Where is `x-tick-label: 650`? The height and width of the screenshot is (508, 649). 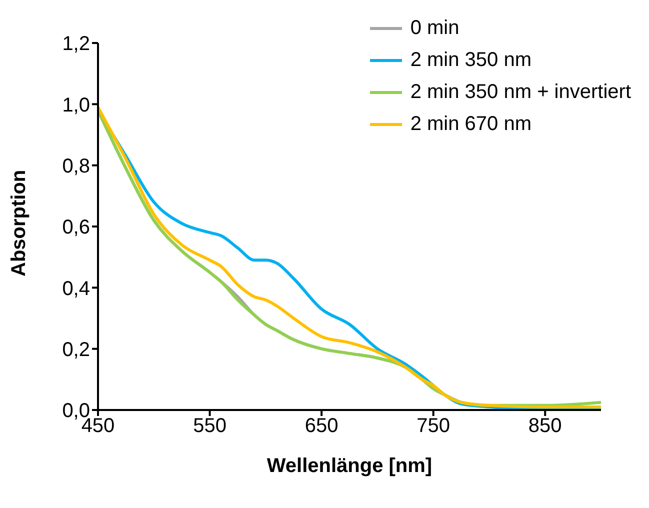
x-tick-label: 650 is located at coordinates (321, 426).